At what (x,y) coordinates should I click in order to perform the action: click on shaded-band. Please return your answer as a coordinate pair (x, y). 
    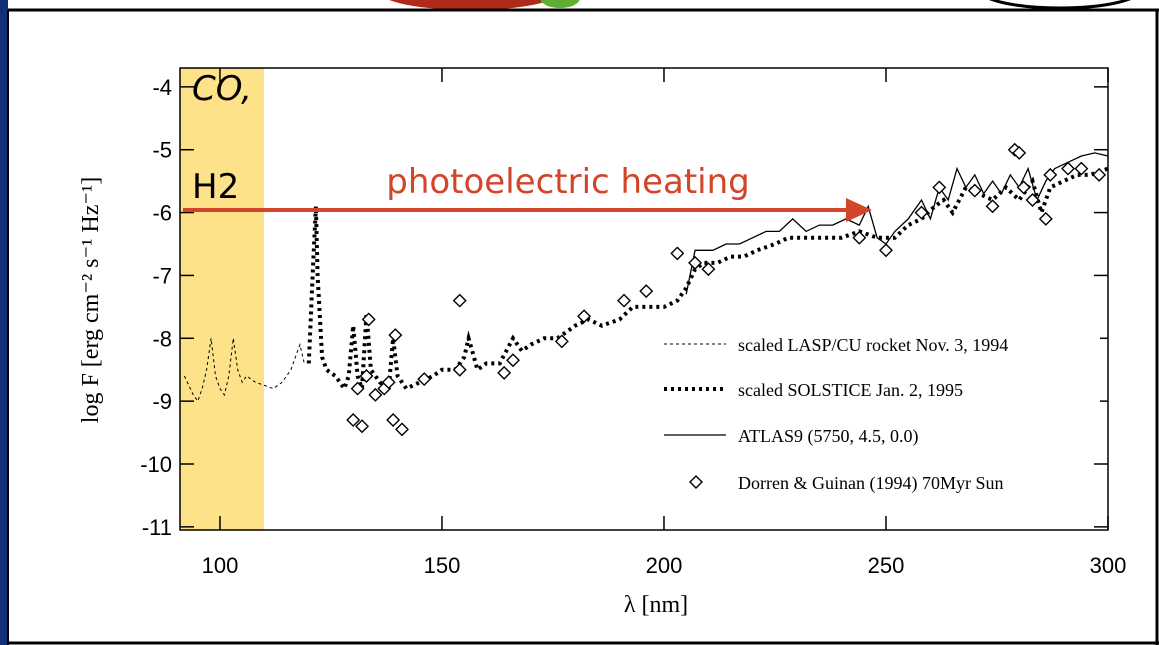
    Looking at the image, I should click on (222, 299).